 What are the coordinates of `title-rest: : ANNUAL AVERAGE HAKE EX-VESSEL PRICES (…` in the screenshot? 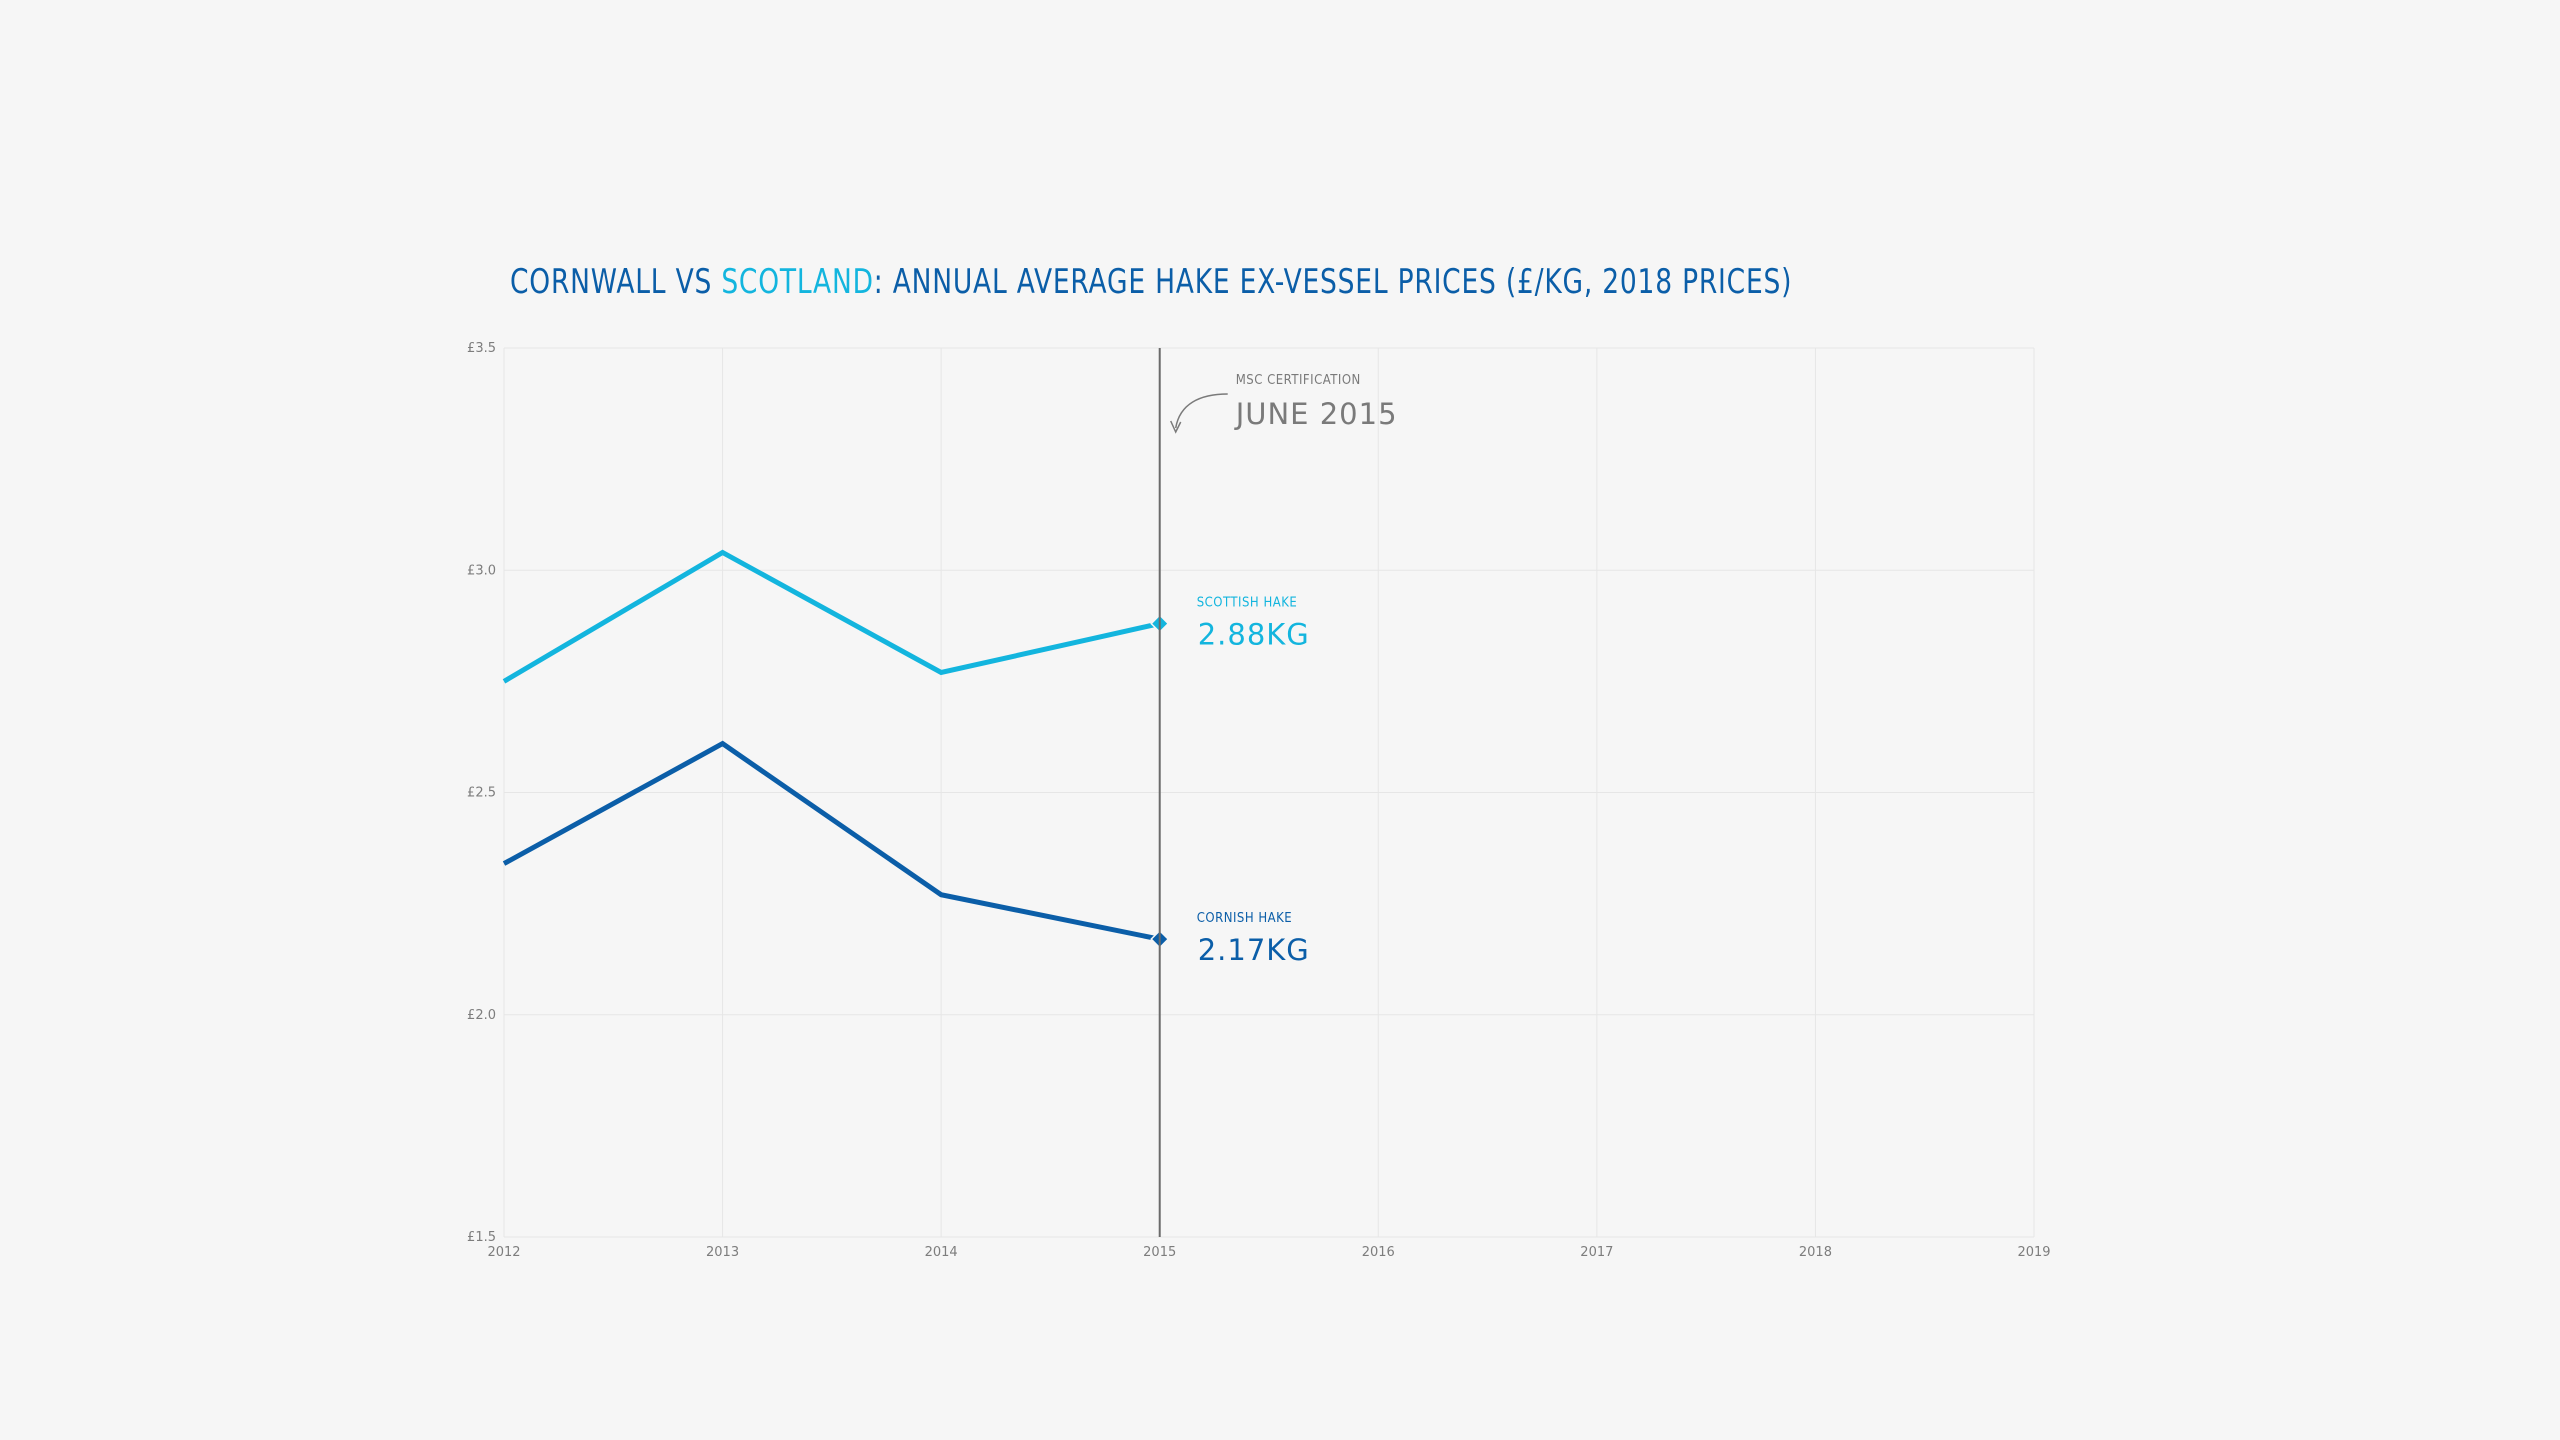 It's located at (1333, 282).